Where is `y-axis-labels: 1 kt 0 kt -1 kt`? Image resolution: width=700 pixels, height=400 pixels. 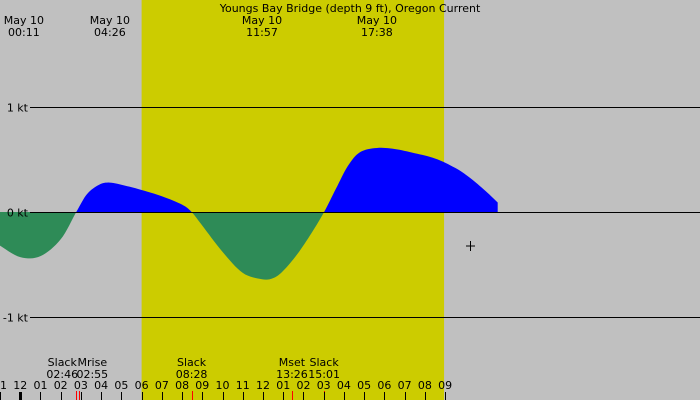
y-axis-labels: 1 kt 0 kt -1 kt is located at coordinates (16, 213).